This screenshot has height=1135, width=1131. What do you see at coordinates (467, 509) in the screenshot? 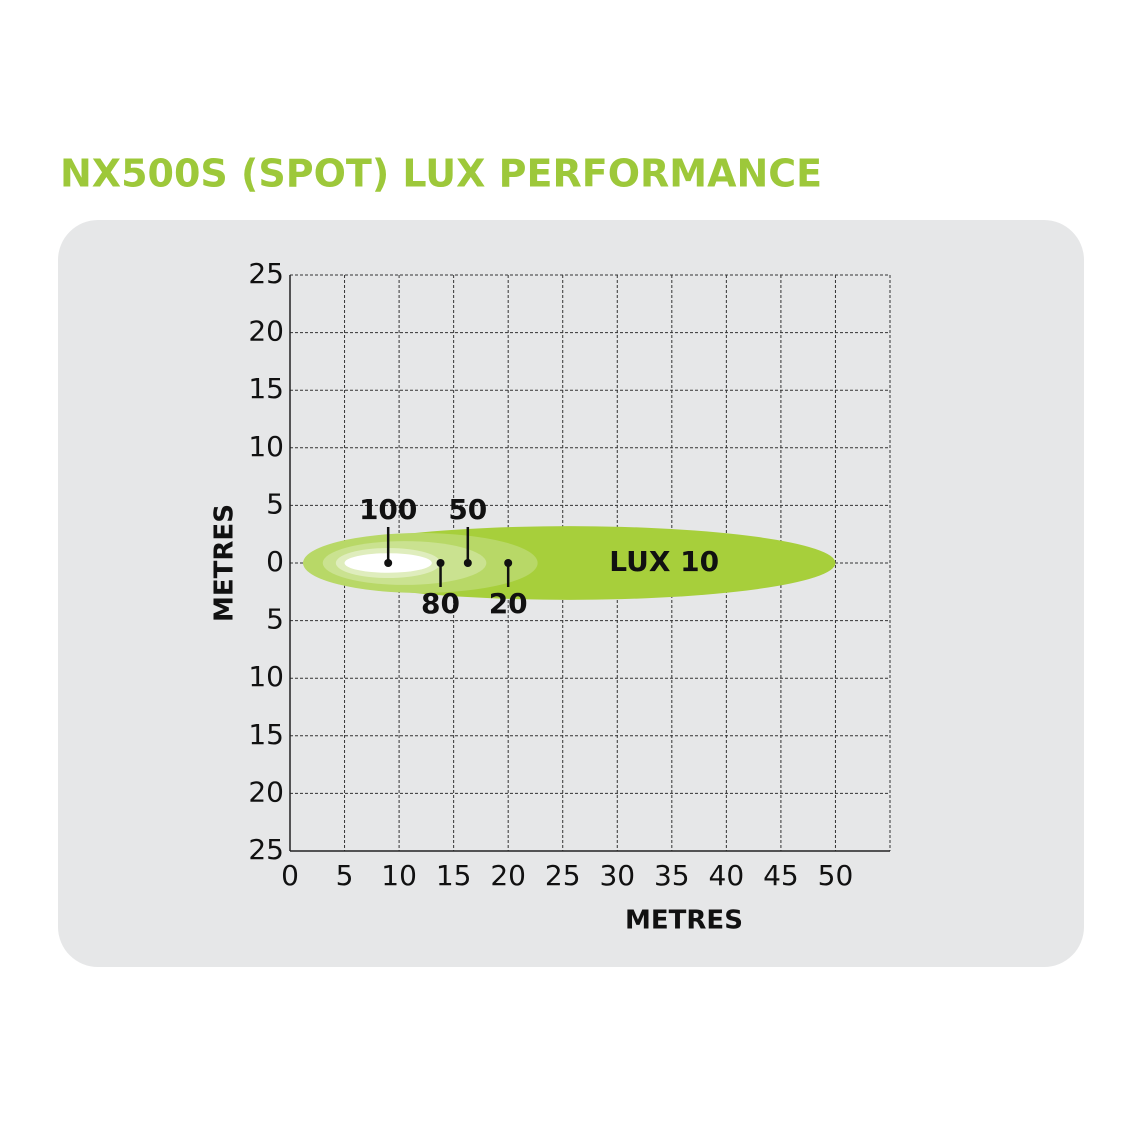
I see `contour-label: 50` at bounding box center [467, 509].